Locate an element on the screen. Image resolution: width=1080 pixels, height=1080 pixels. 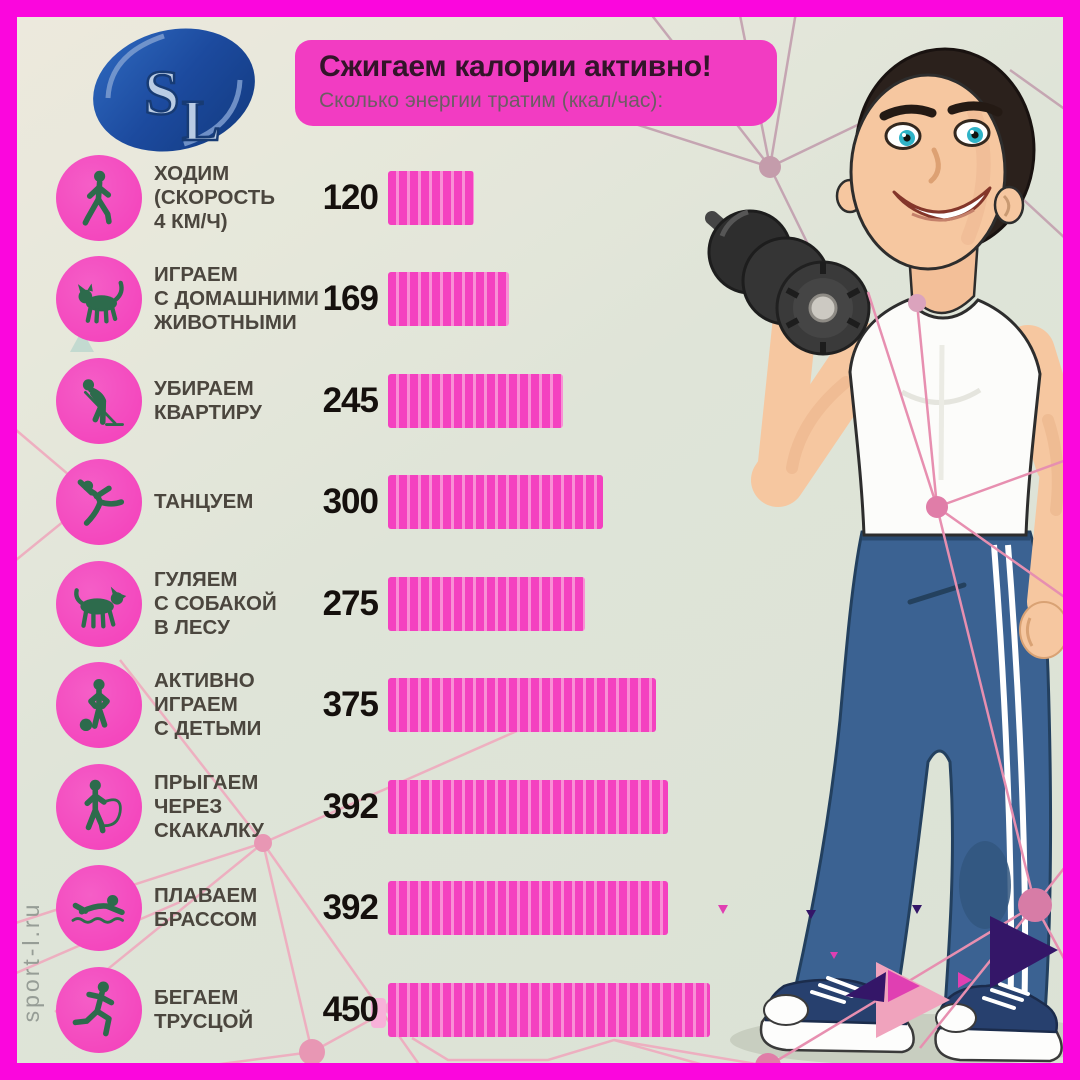
activity-label: БЕГАЕМ ТРУСЦОЙ is located at coordinates (204, 1009).